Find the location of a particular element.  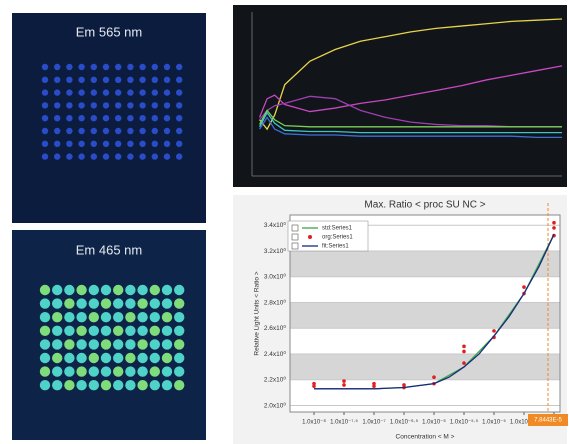

x-tick-label: 1.0x10⁻⁸ is located at coordinates (314, 422).